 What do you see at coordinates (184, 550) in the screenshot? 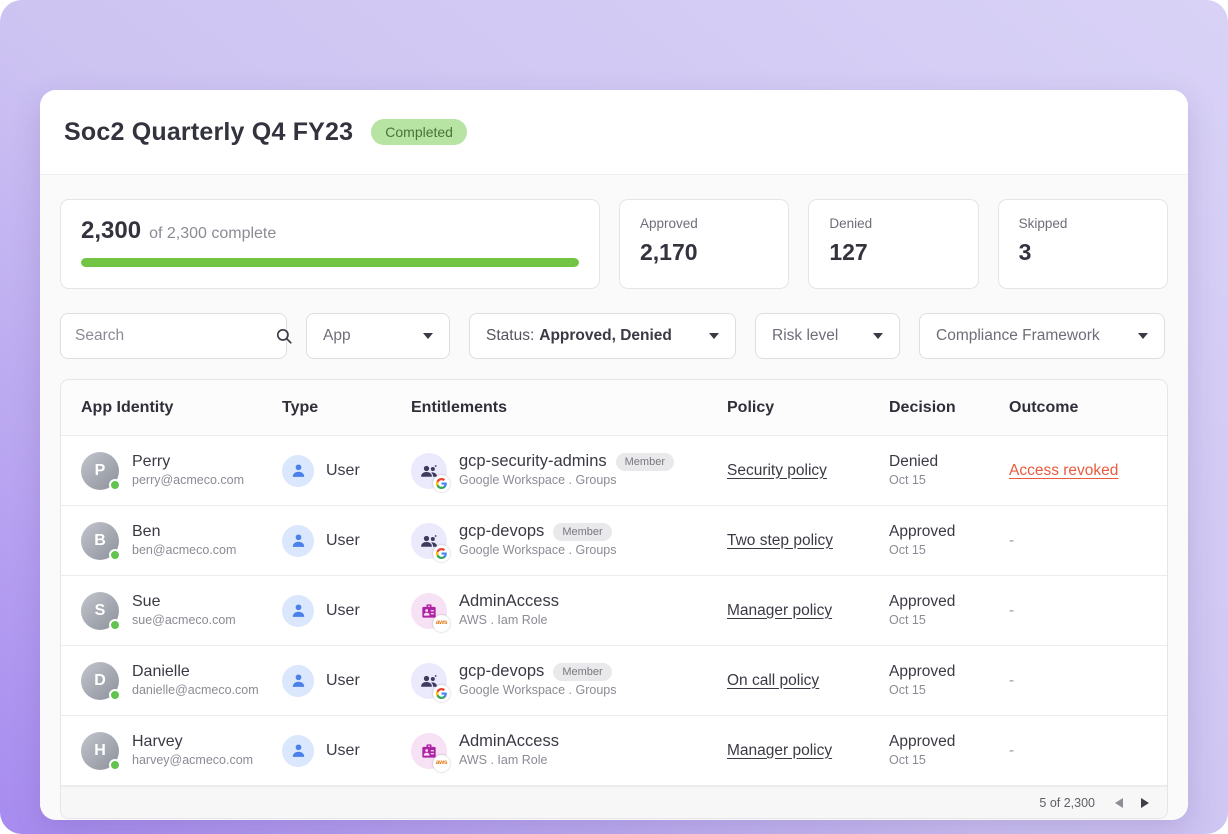
I see `identity-email: ben@acmeco.com` at bounding box center [184, 550].